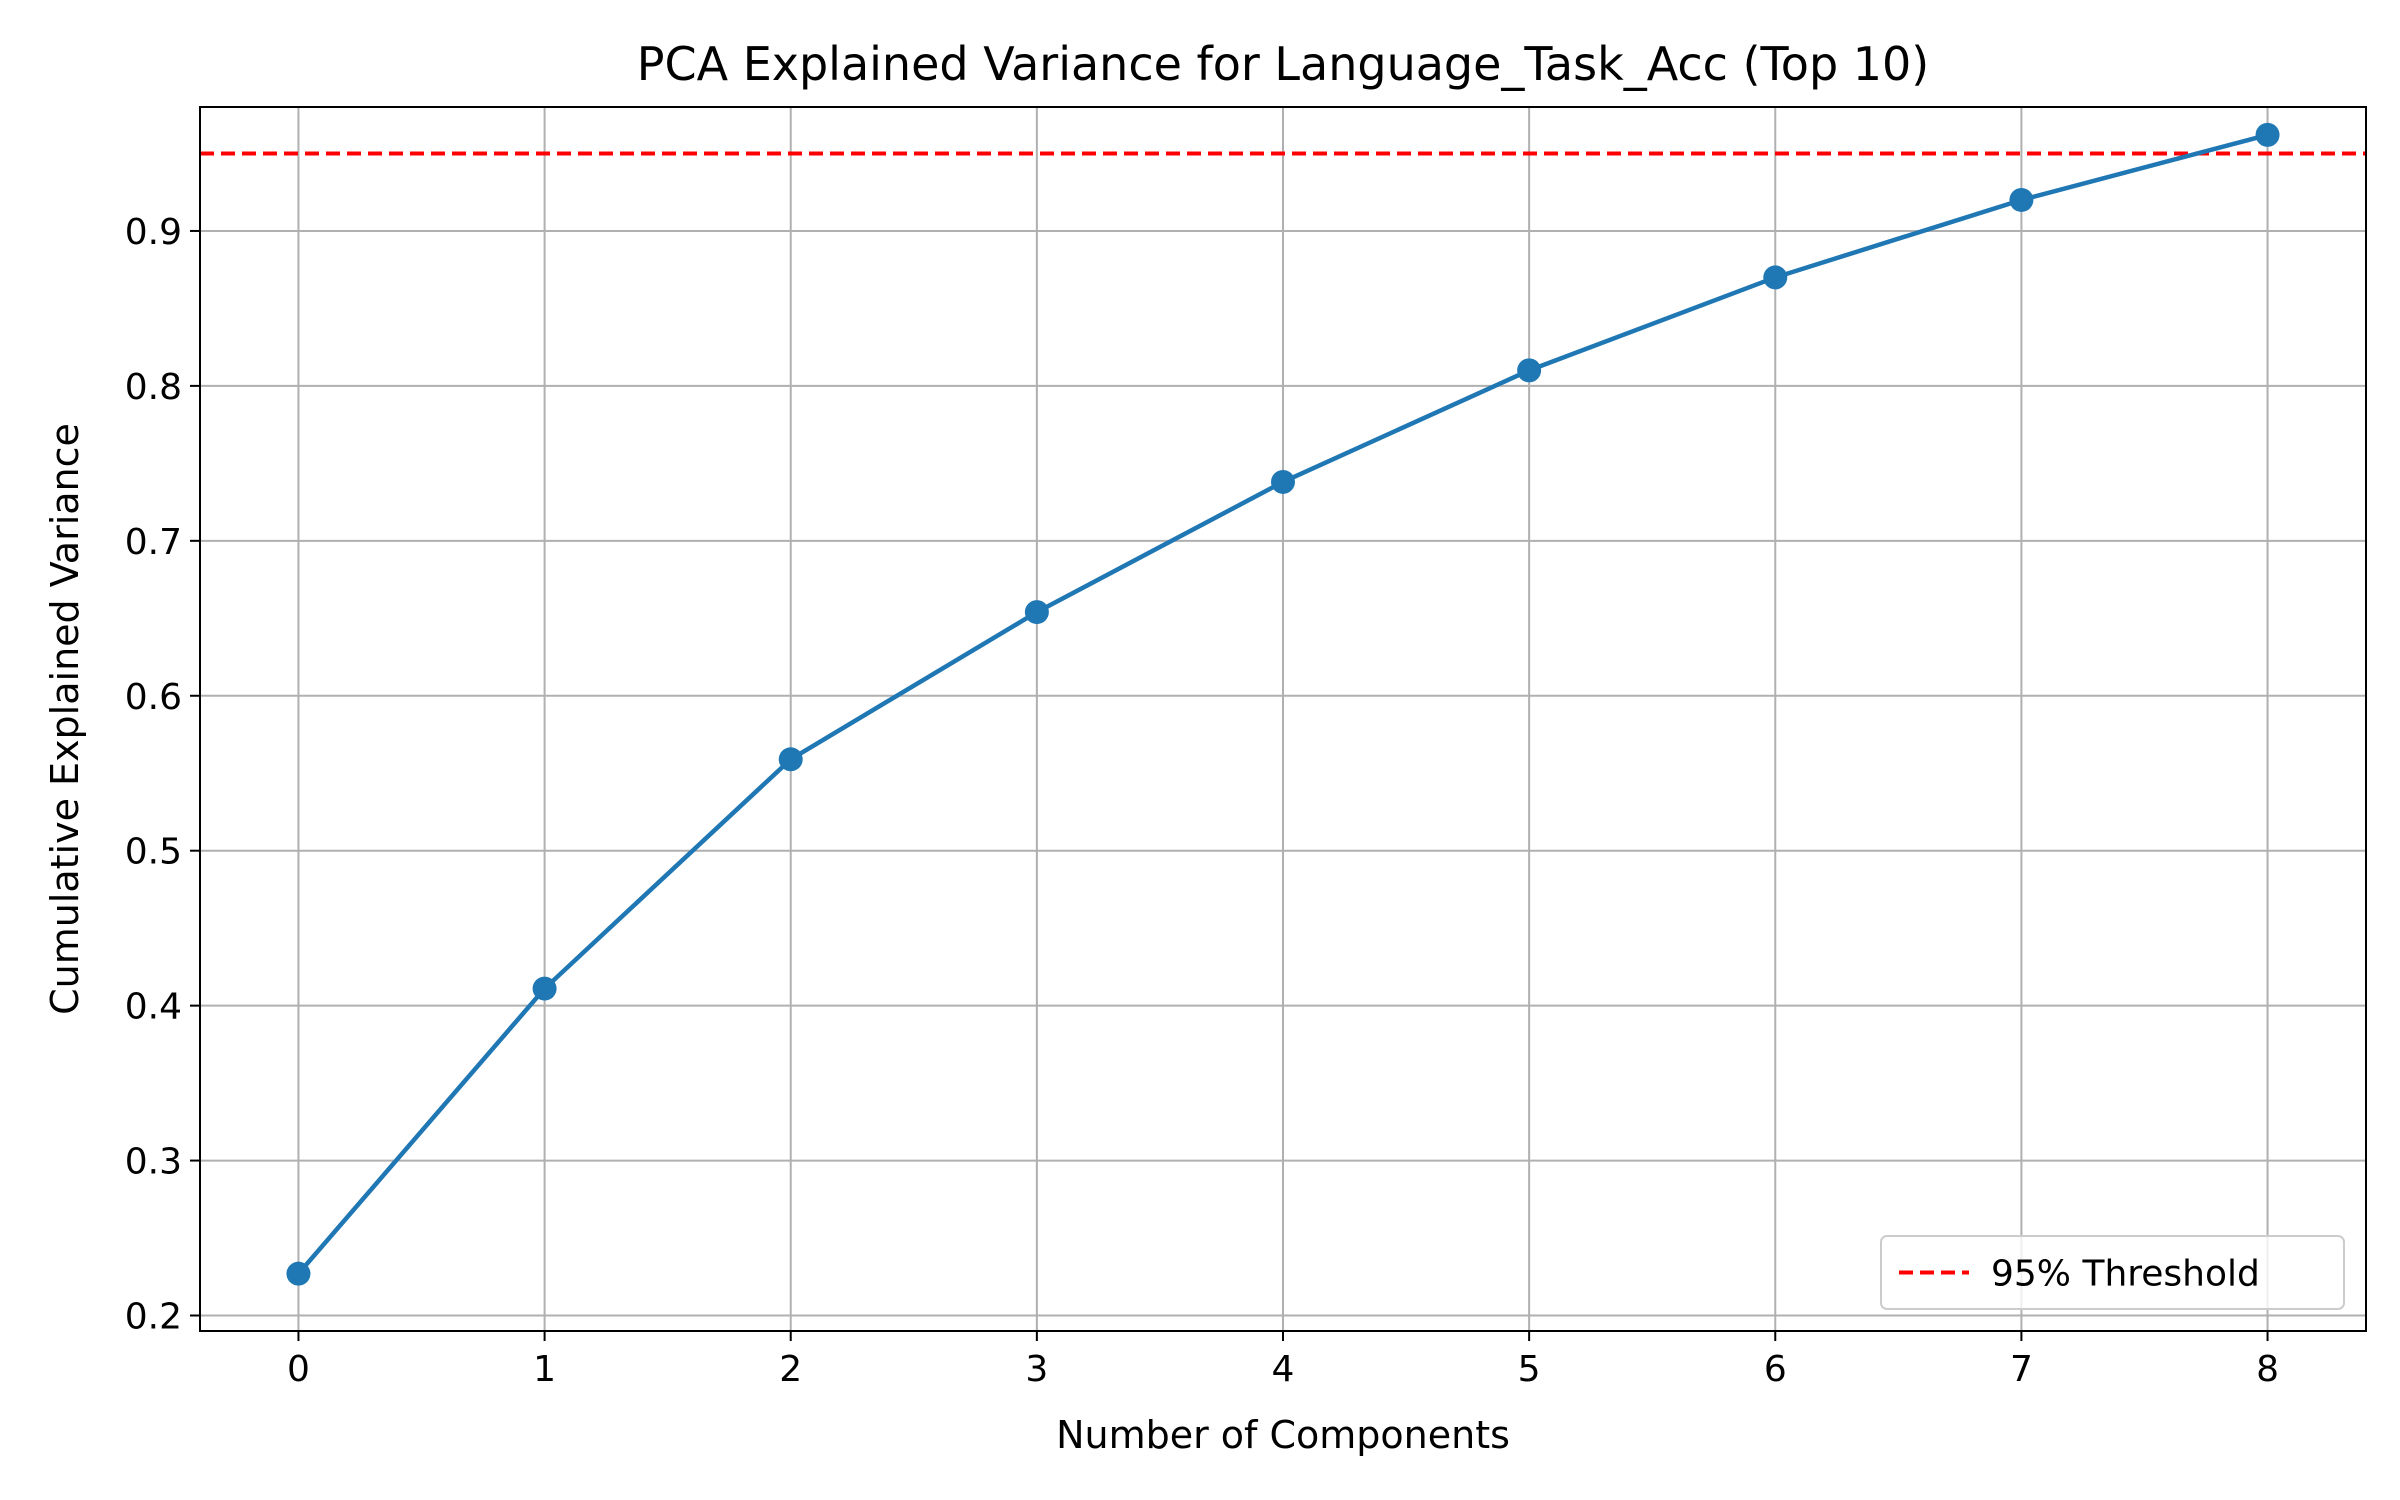 This screenshot has width=2400, height=1500. What do you see at coordinates (153, 387) in the screenshot?
I see `y-tick-label: 0.8` at bounding box center [153, 387].